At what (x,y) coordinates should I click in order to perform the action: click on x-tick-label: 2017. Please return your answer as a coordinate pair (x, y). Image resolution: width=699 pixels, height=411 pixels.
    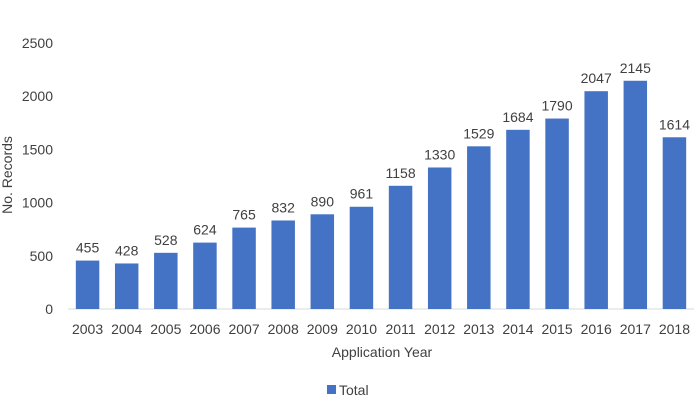
    Looking at the image, I should click on (635, 329).